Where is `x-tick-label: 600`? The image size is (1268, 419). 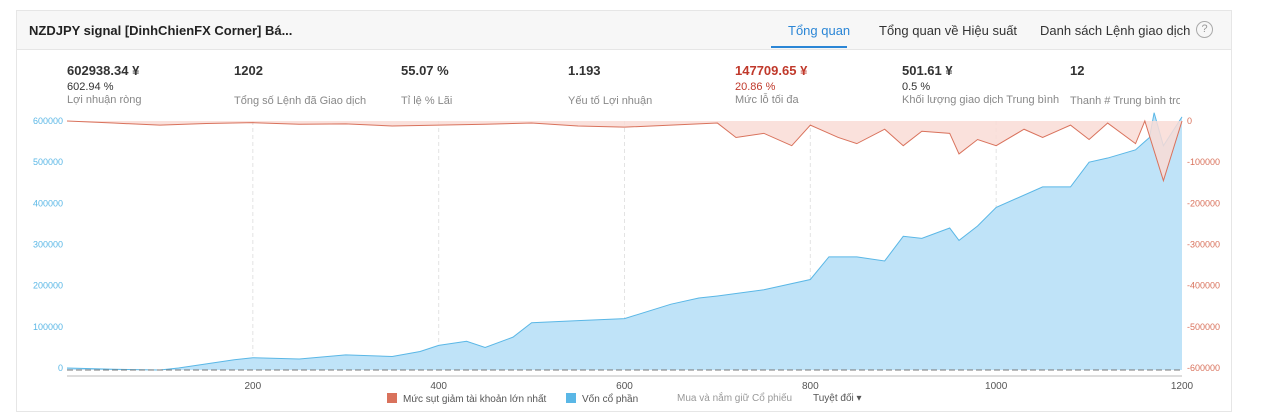 x-tick-label: 600 is located at coordinates (624, 386).